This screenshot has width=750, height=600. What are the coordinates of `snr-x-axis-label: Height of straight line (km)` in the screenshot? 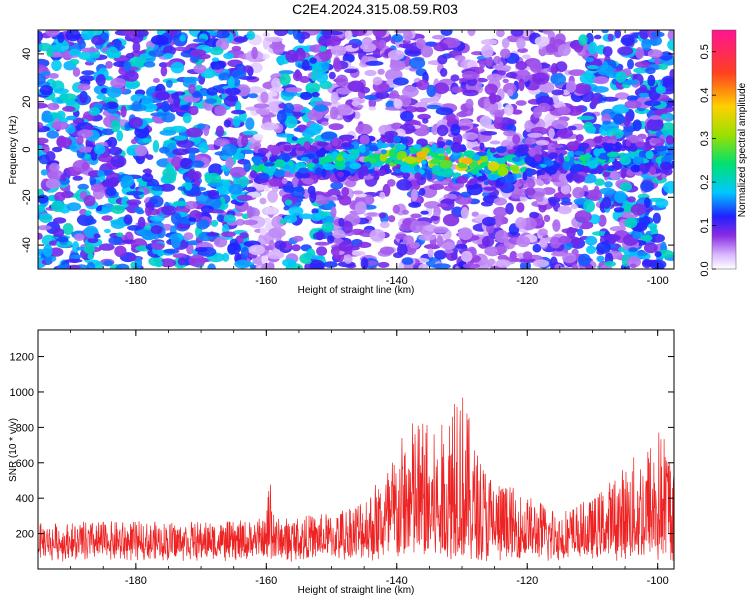 It's located at (356, 590).